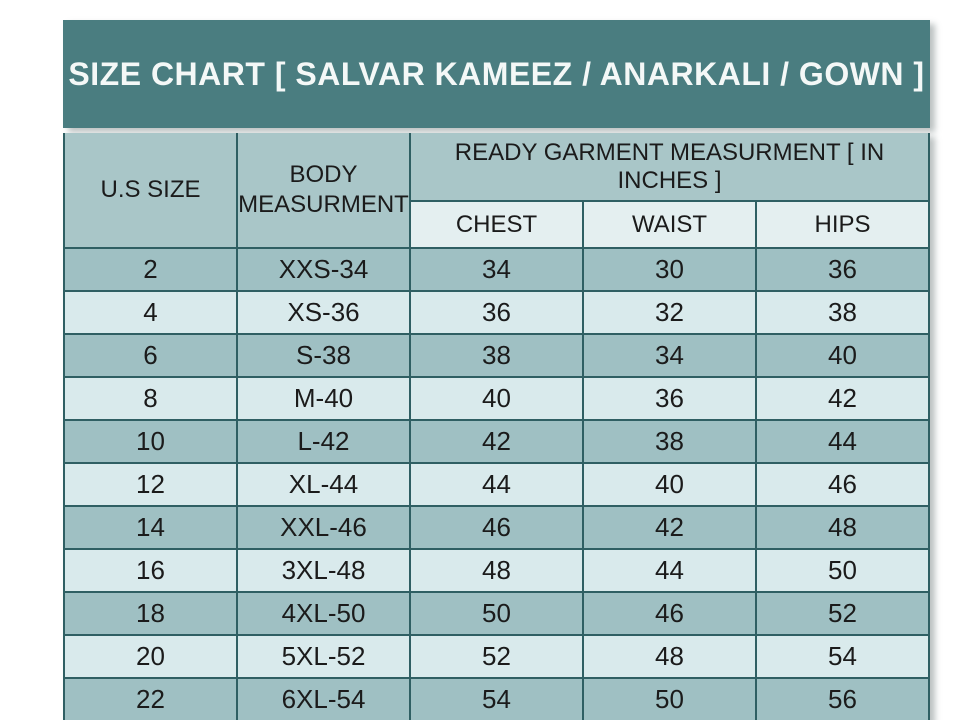  Describe the element at coordinates (150, 191) in the screenshot. I see `col-header-us-size: U.S SIZE` at that location.